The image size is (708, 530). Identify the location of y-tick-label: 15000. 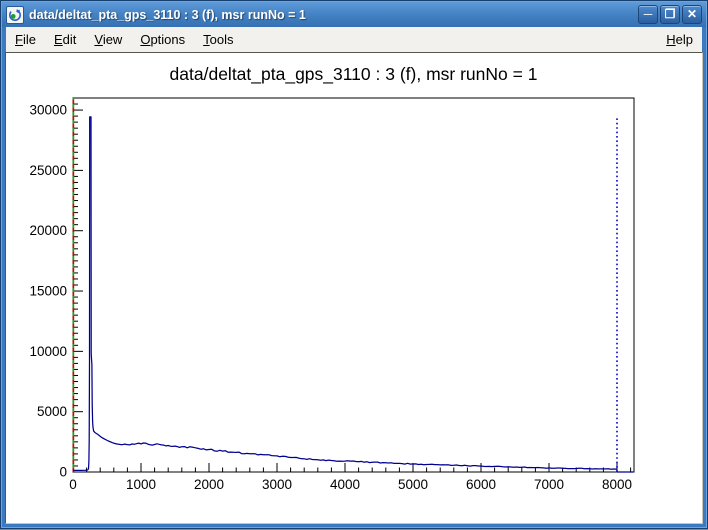
(48, 291).